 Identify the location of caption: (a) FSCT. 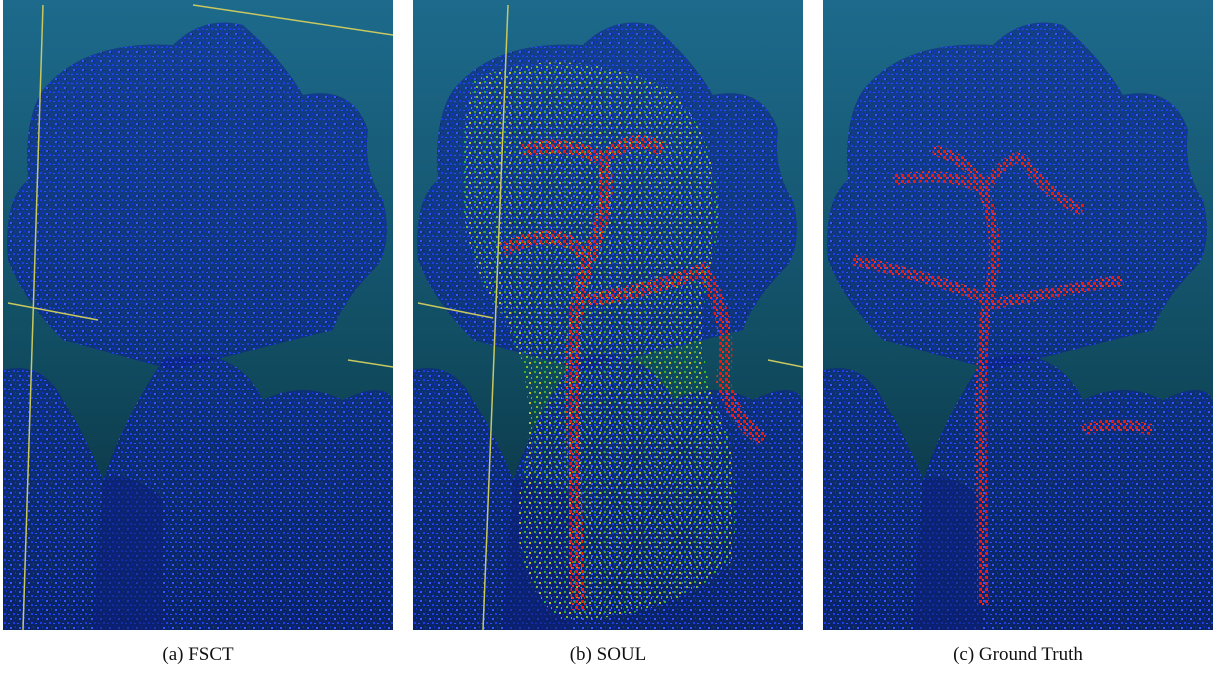
(198, 654).